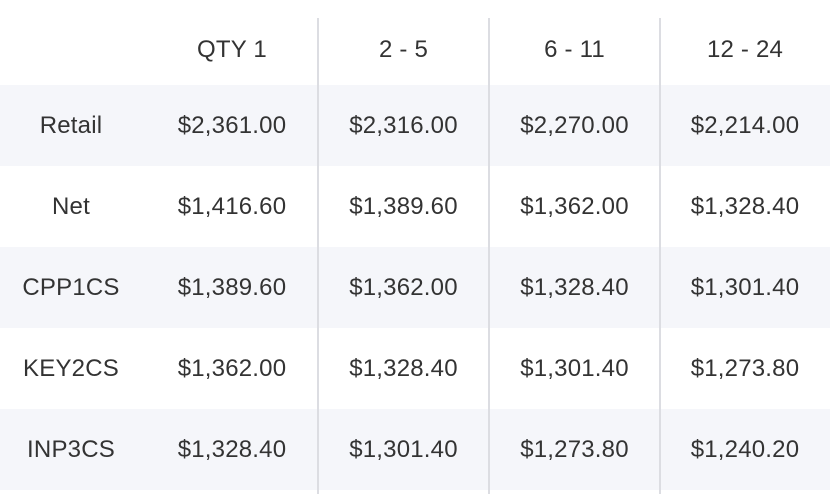 The height and width of the screenshot is (494, 840). What do you see at coordinates (232, 206) in the screenshot?
I see `price-cell: $1,416.60` at bounding box center [232, 206].